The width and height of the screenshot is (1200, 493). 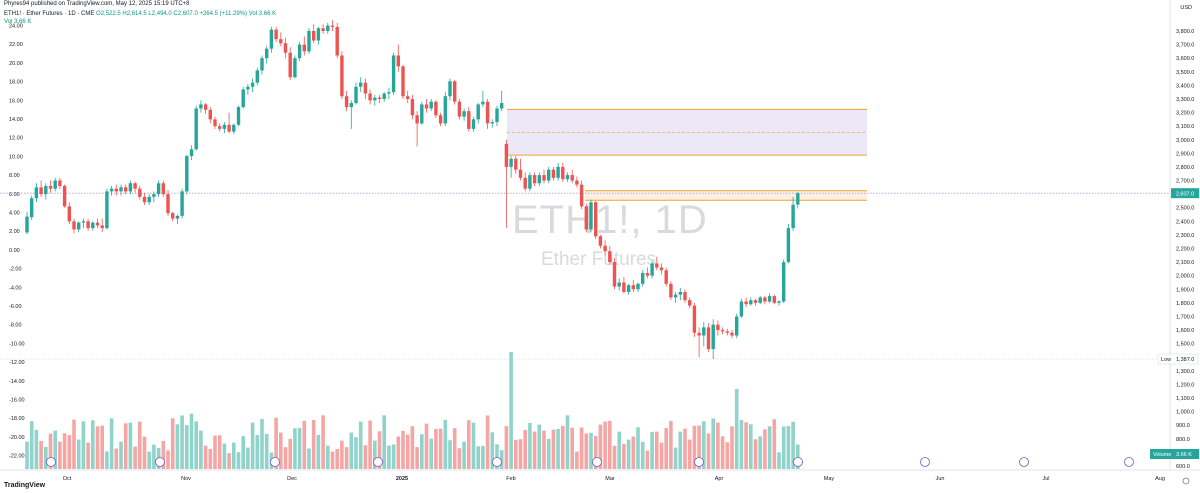 What do you see at coordinates (726, 195) in the screenshot?
I see `gap-zone` at bounding box center [726, 195].